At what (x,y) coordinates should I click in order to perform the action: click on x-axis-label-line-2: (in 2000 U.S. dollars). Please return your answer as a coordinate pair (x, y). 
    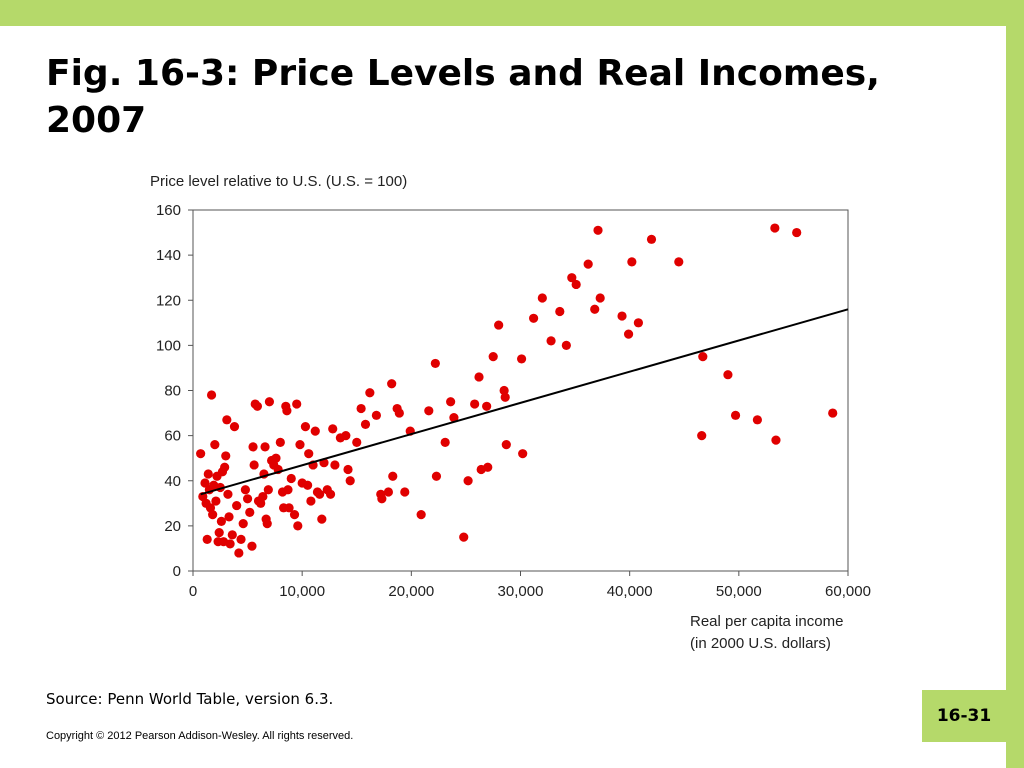
    Looking at the image, I should click on (760, 643).